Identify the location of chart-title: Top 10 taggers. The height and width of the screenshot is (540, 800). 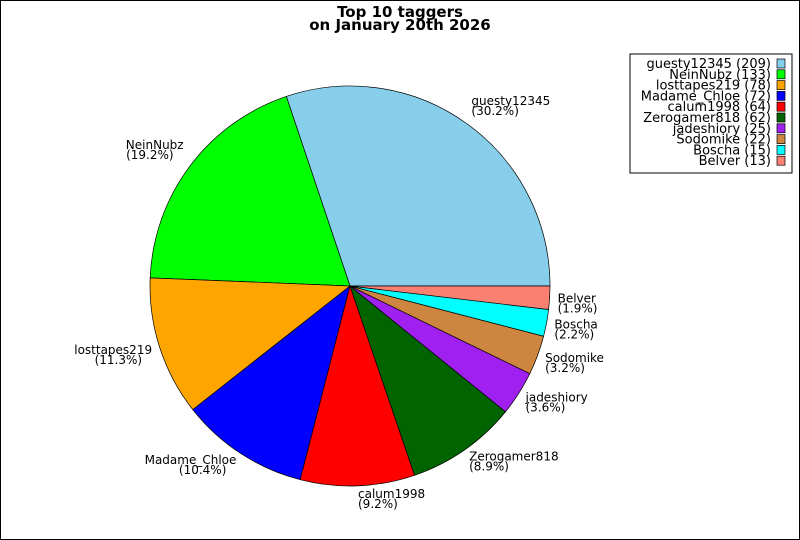
(400, 12).